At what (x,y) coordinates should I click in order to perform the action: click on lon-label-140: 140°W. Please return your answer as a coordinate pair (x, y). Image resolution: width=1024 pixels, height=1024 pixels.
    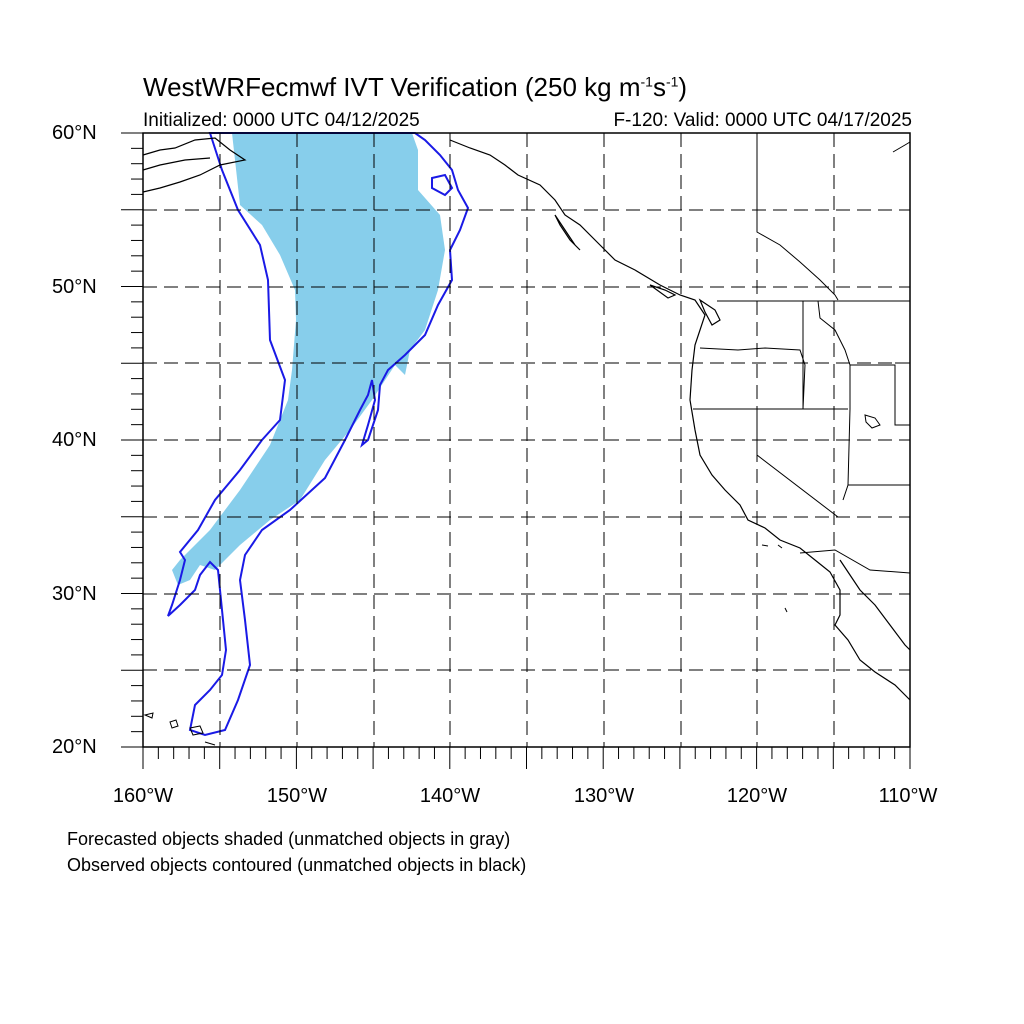
    Looking at the image, I should click on (450, 796).